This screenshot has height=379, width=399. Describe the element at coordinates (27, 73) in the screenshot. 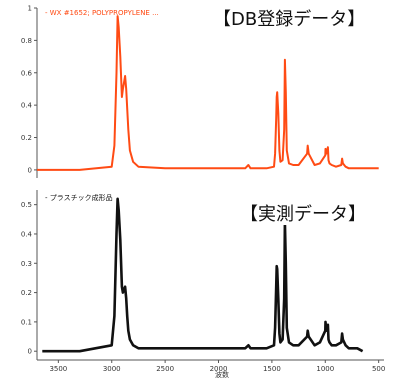

I see `db-y-tick-label: 0.6` at that location.